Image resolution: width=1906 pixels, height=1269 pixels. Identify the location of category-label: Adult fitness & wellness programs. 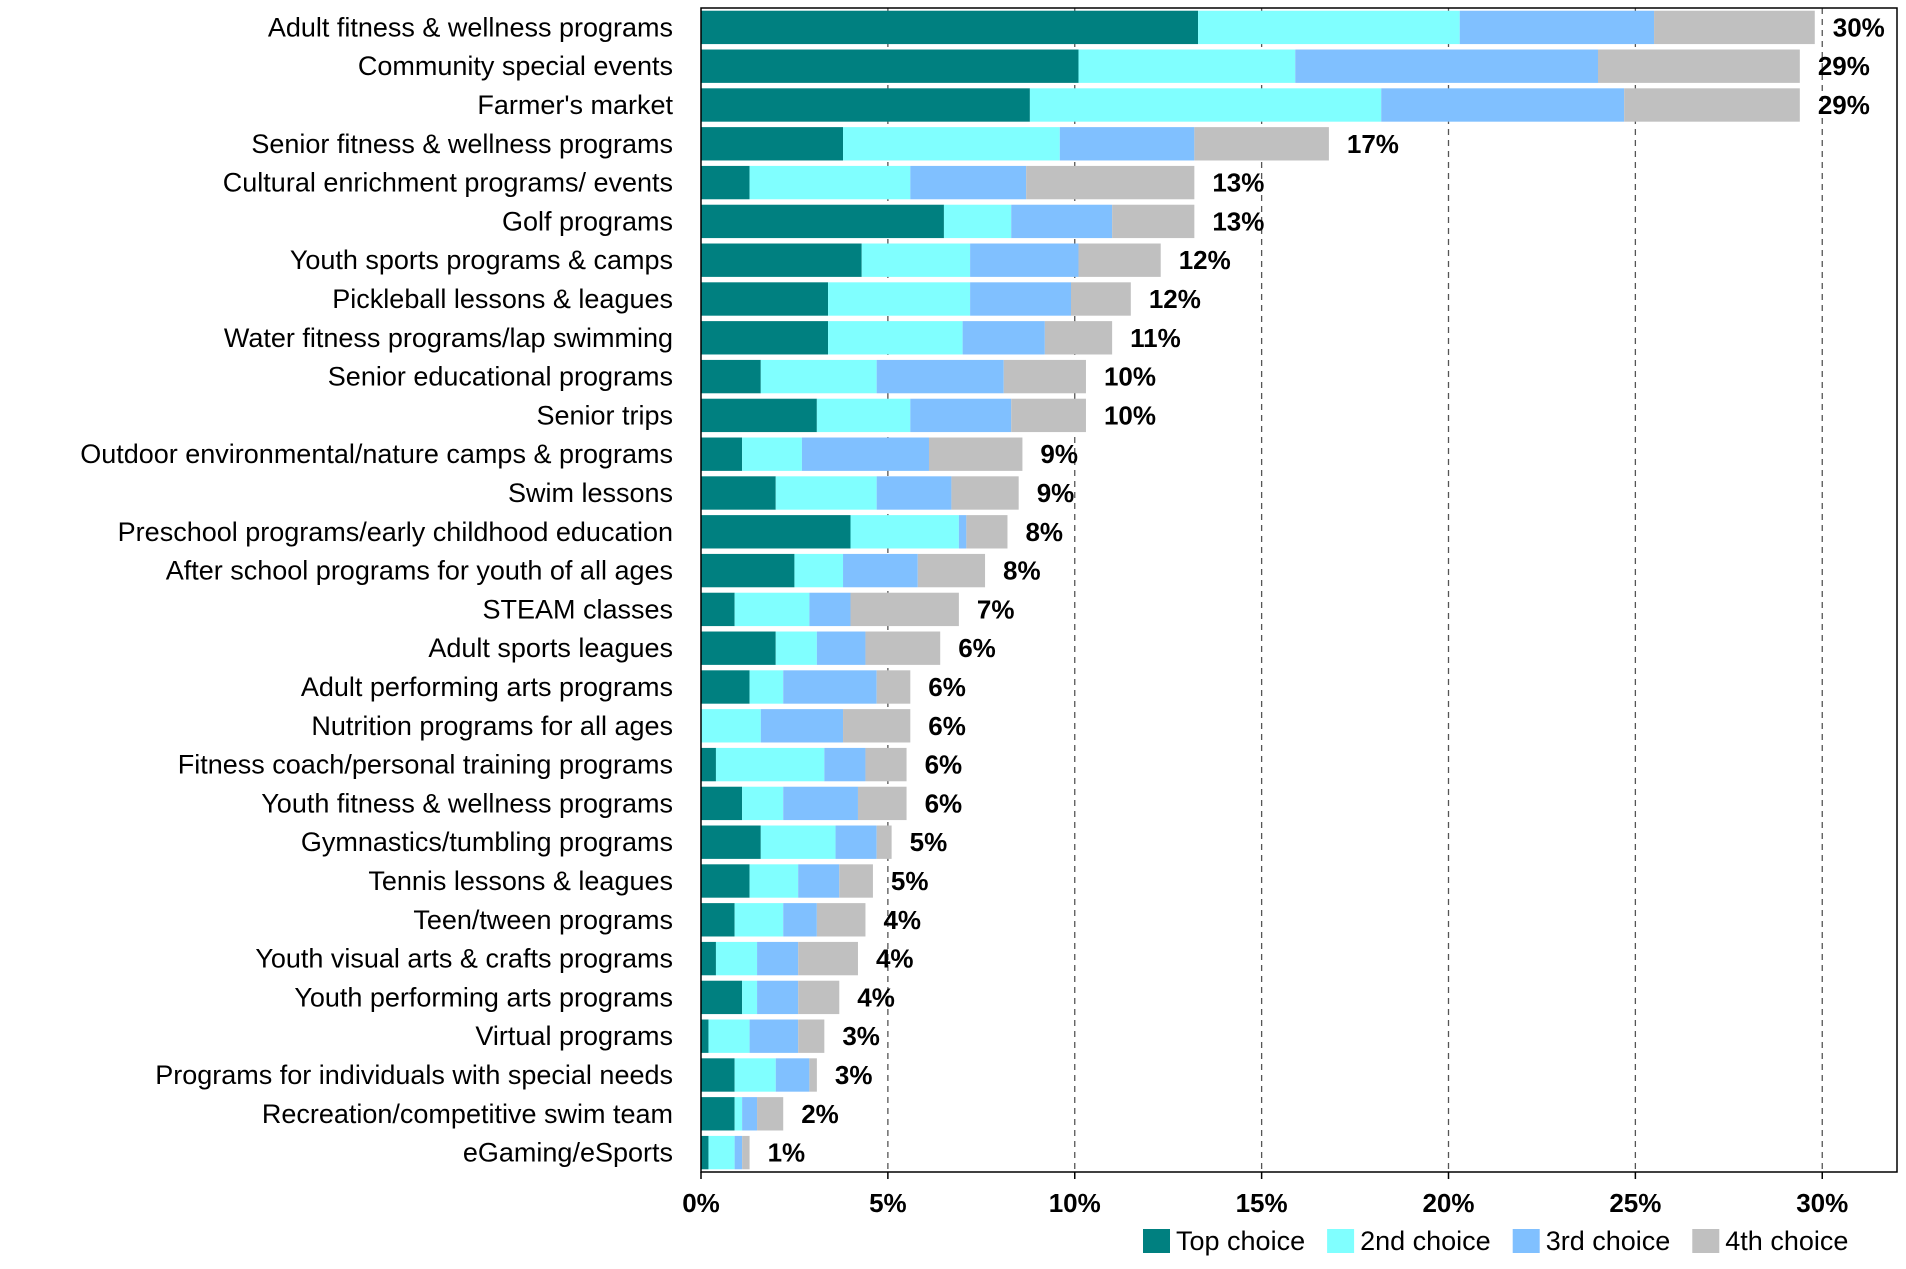
(470, 27).